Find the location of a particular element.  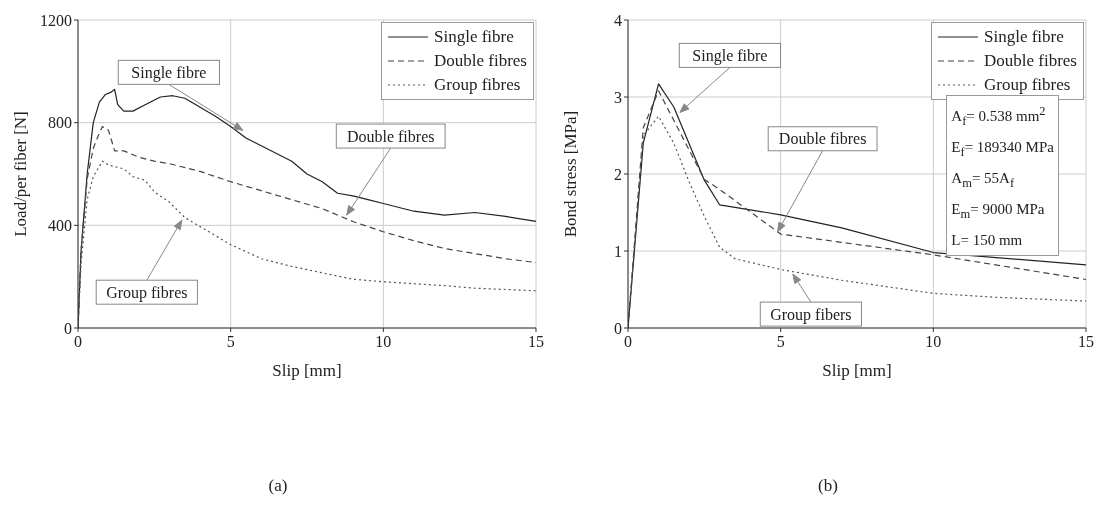

y-tick-label: 4 is located at coordinates (618, 20).